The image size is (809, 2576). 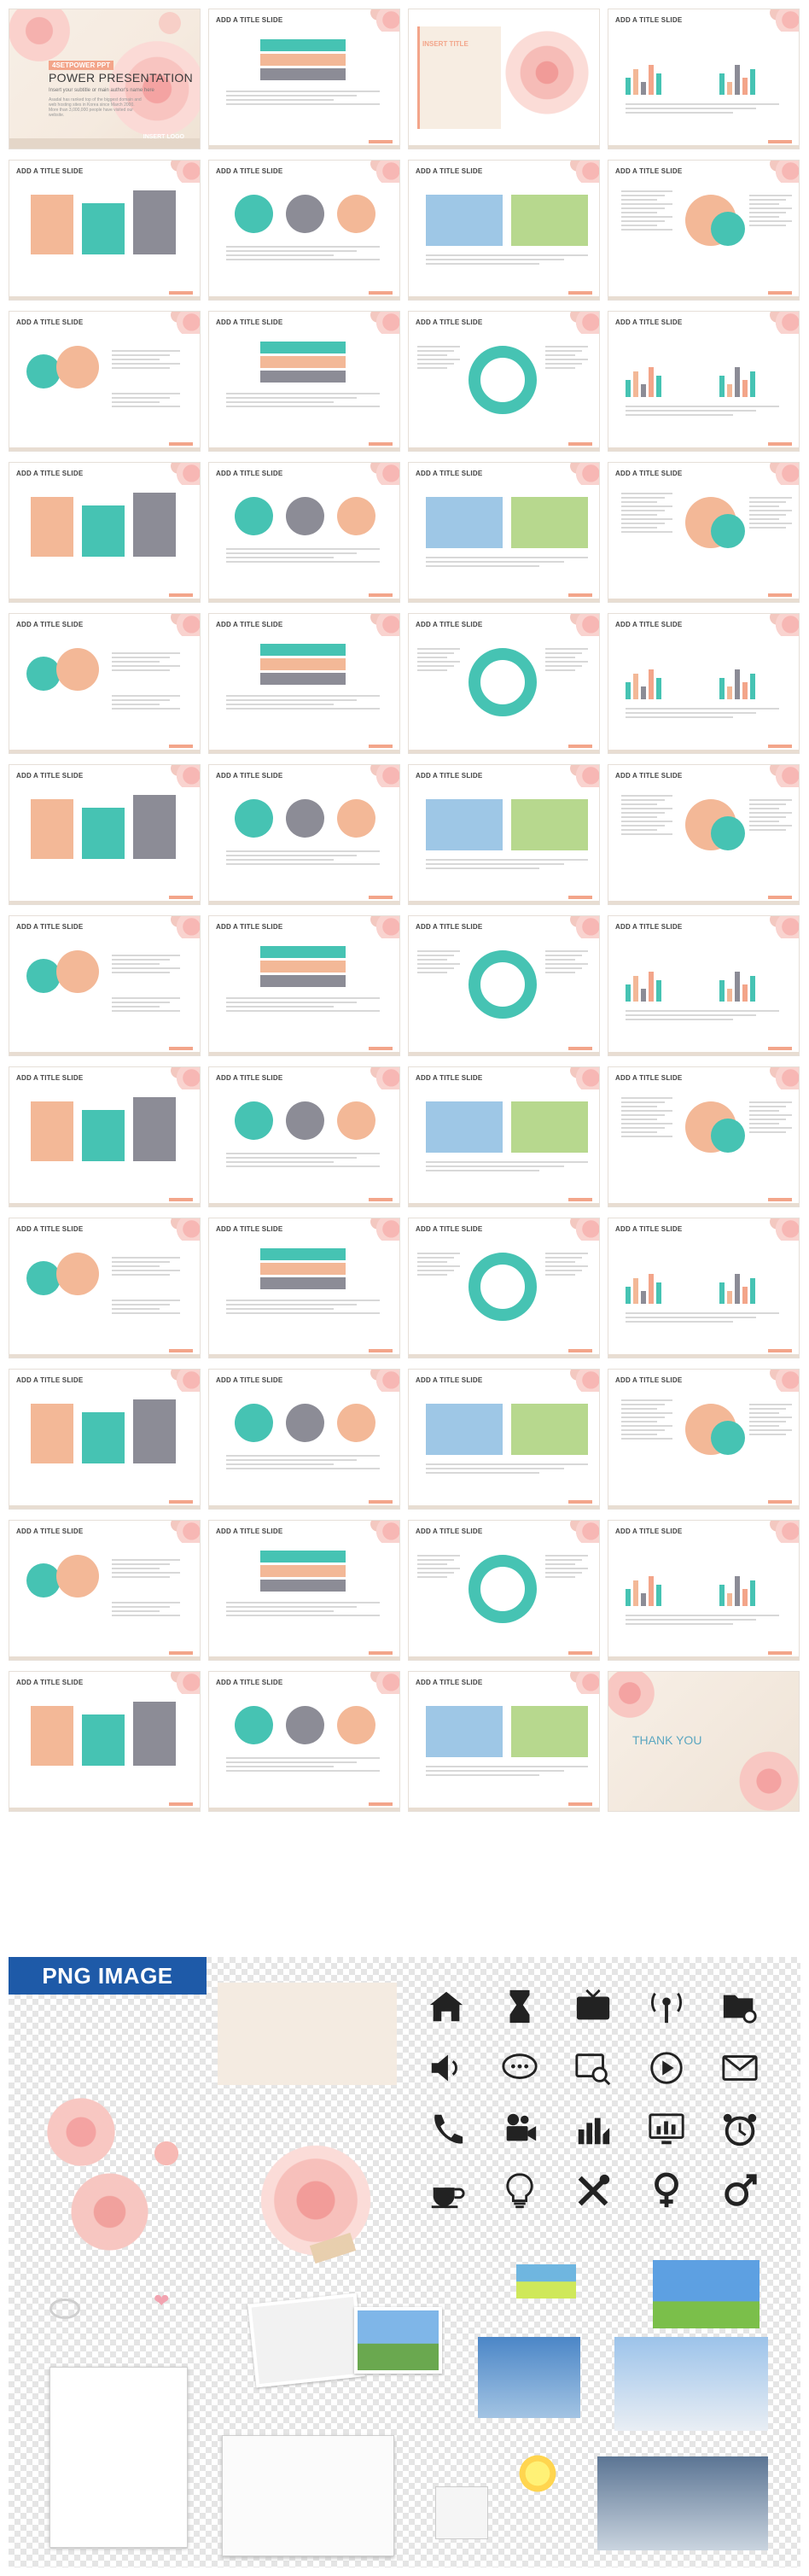 I want to click on donut-chart, so click(x=503, y=380).